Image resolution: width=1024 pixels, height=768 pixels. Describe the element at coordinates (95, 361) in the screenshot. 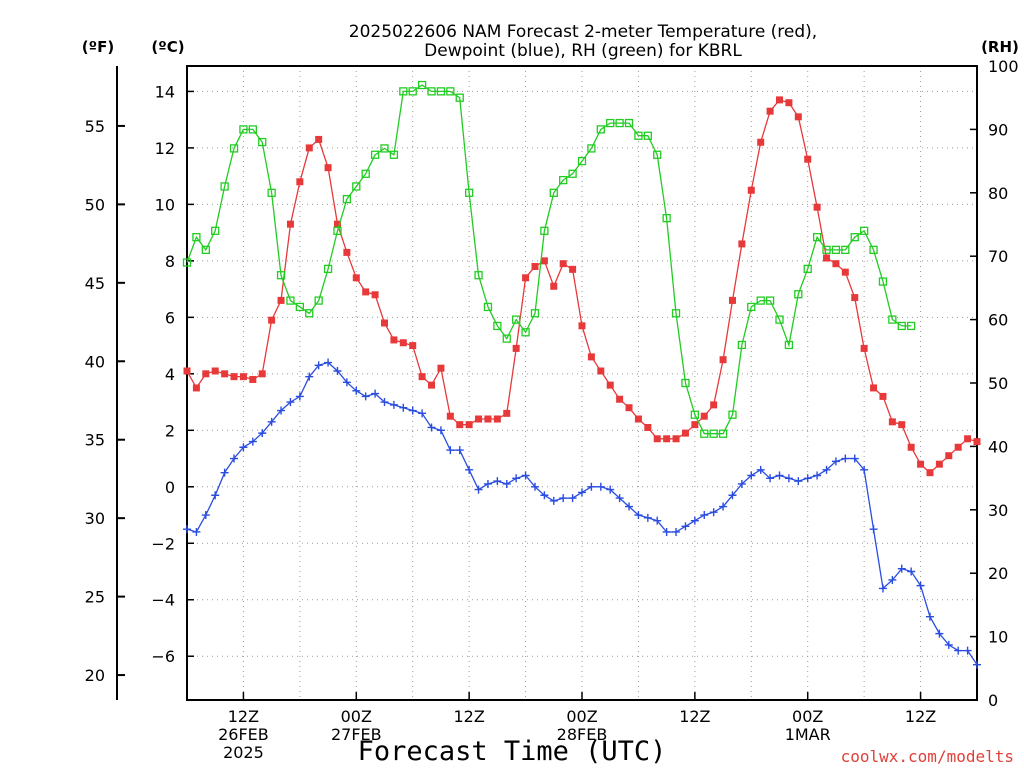

I see `fahrenheit-tick-label: 40` at that location.